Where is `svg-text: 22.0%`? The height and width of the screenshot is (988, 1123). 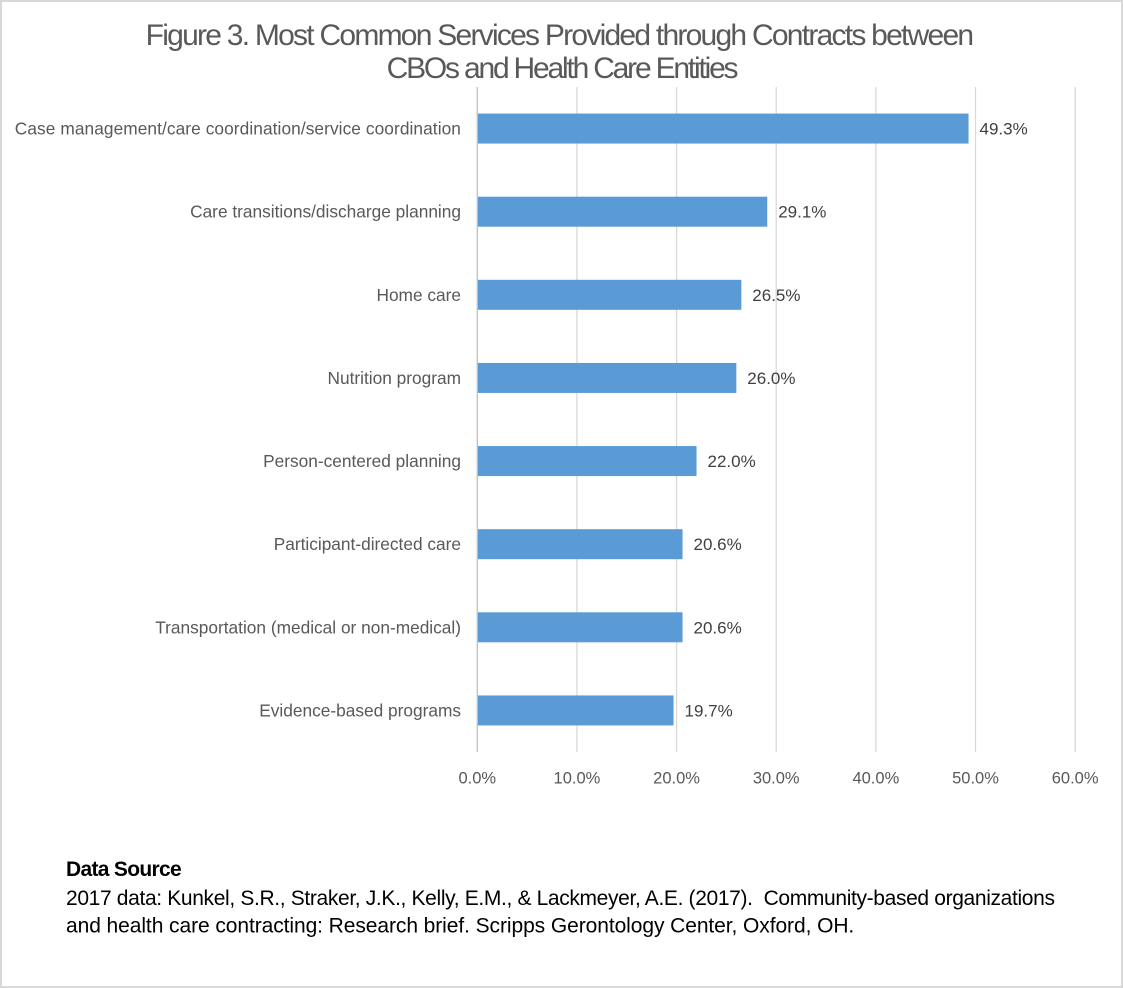 svg-text: 22.0% is located at coordinates (732, 461).